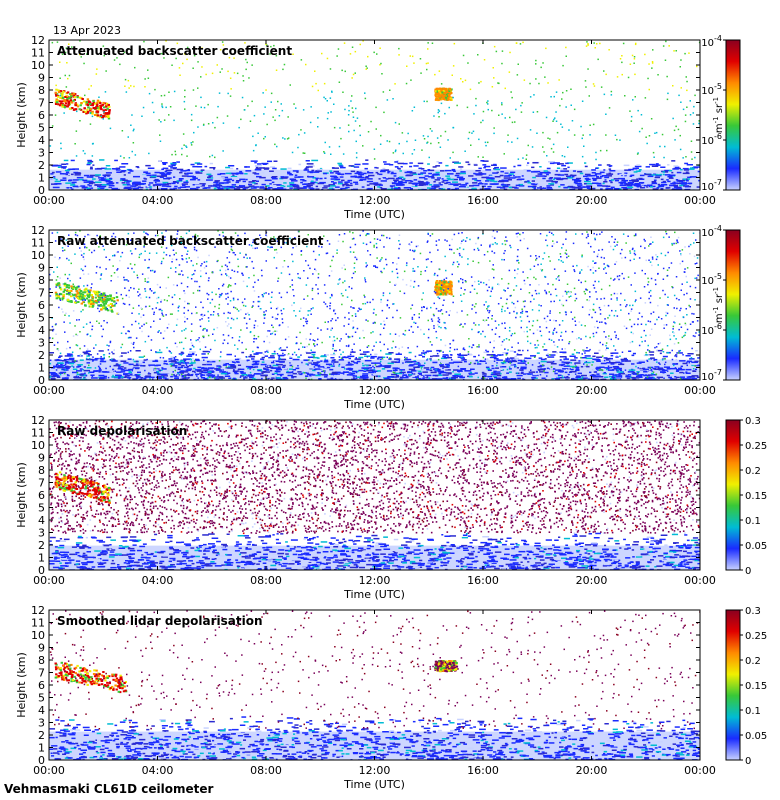 This screenshot has height=800, width=780. I want to click on colorbar: 10⁻⁴ 10⁻⁵ 10⁻⁶ 10⁻⁷ m-1 sr-1, so click(721, 303).